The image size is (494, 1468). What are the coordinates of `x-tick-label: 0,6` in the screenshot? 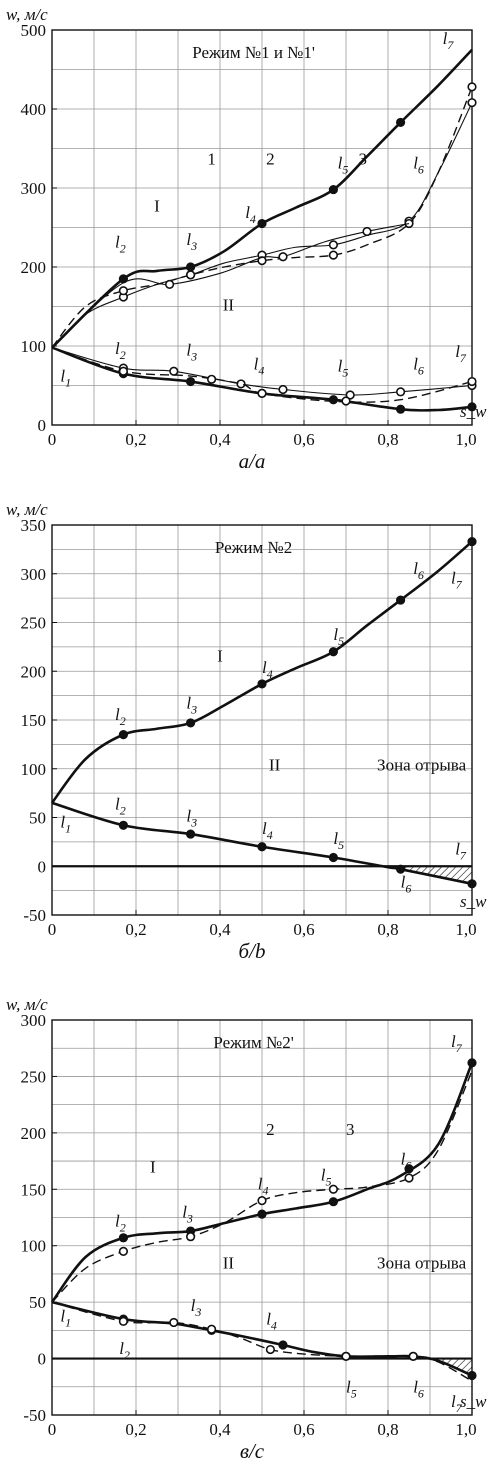 It's located at (303, 439).